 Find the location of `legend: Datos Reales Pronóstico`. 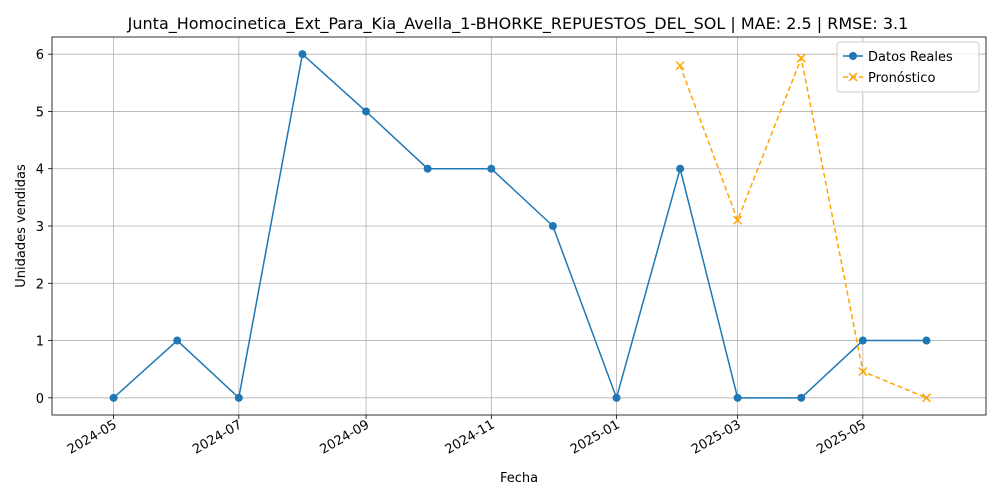

legend: Datos Reales Pronóstico is located at coordinates (908, 67).